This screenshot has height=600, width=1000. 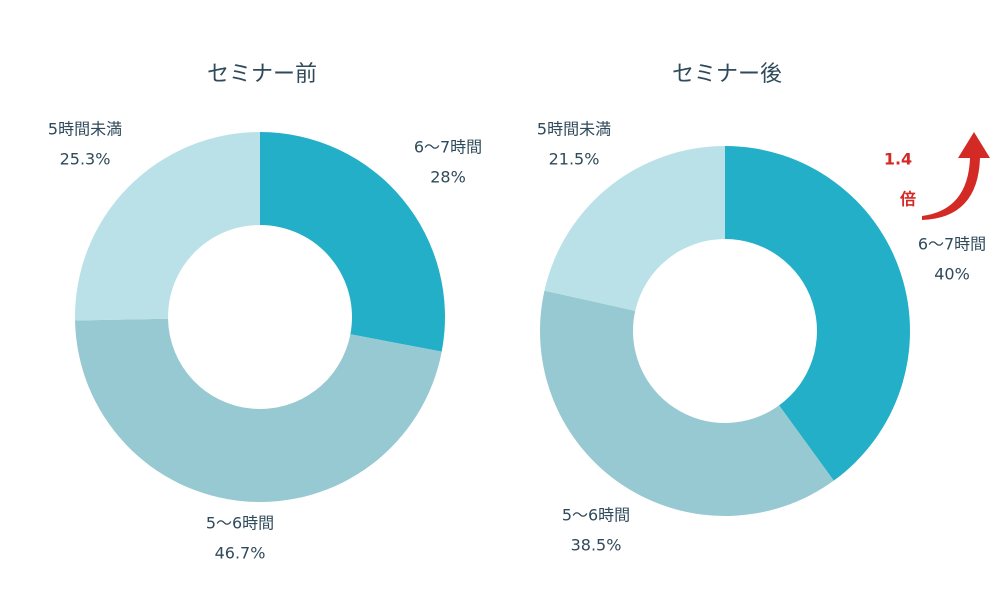 What do you see at coordinates (448, 177) in the screenshot?
I see `segment-value: 28%` at bounding box center [448, 177].